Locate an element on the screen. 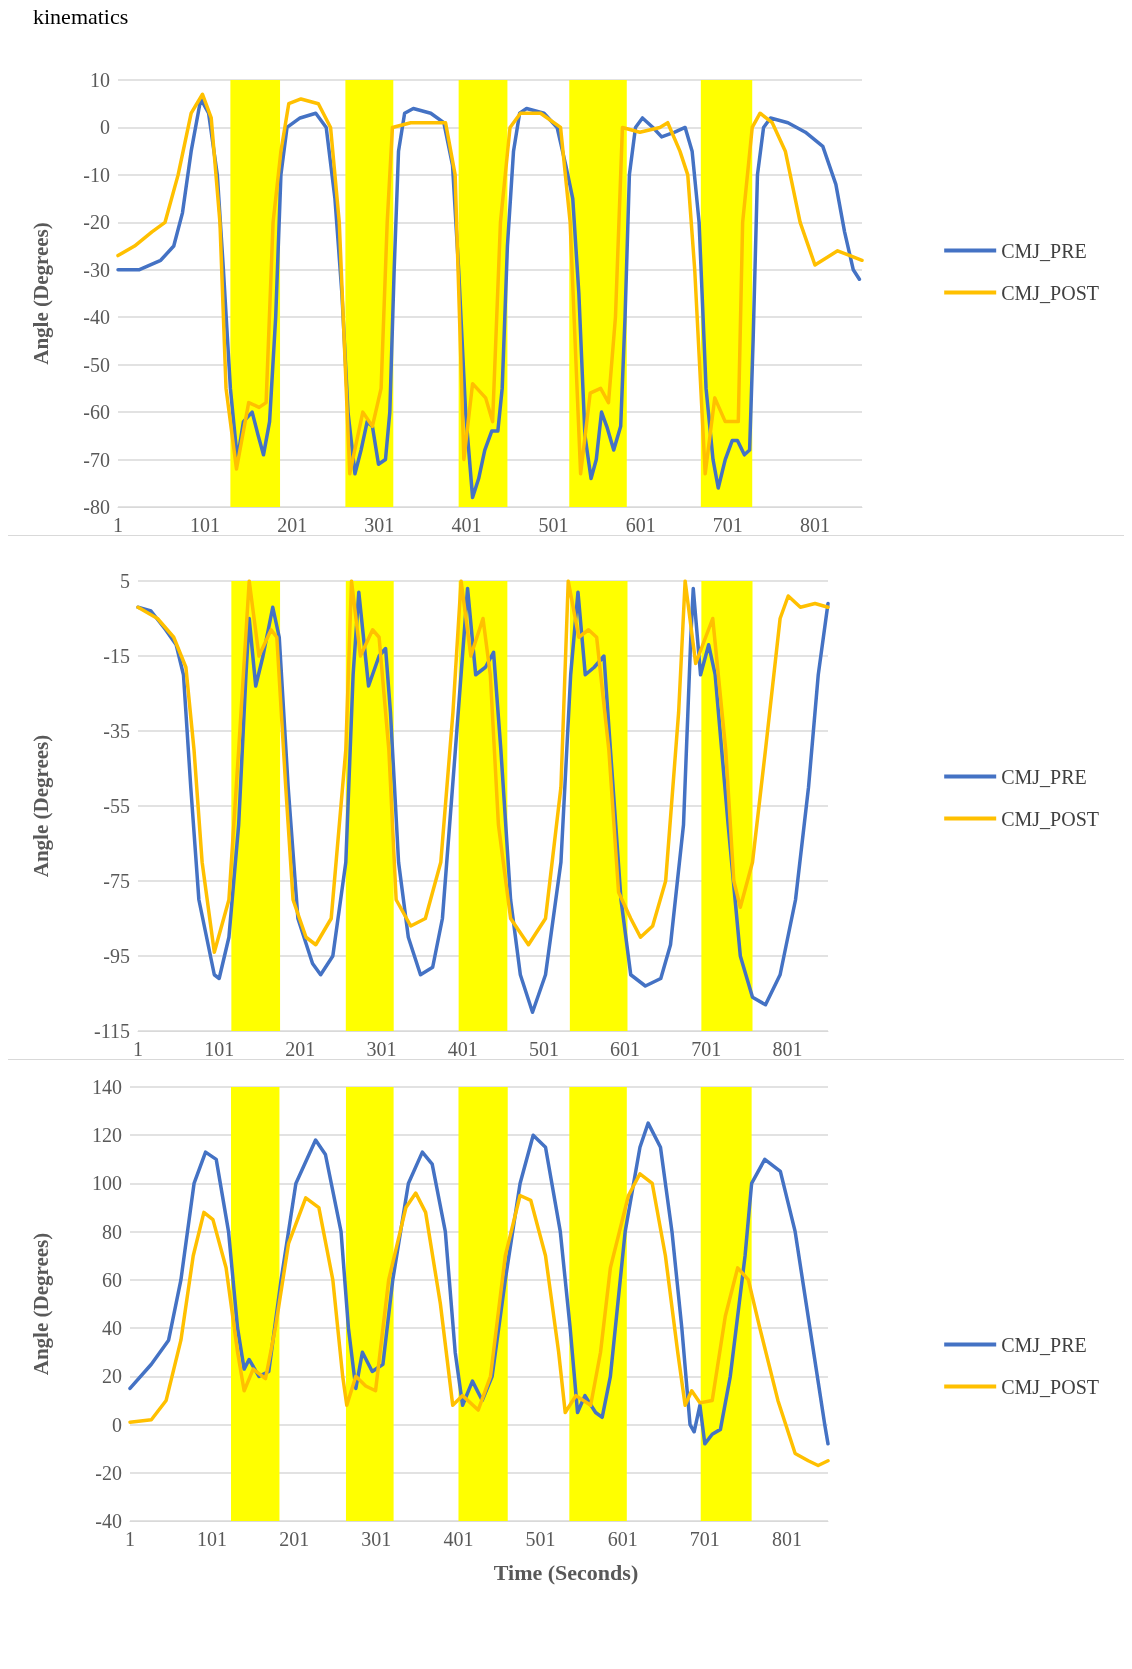 The image size is (1132, 1669). y-tick-label: -10 is located at coordinates (96, 174).